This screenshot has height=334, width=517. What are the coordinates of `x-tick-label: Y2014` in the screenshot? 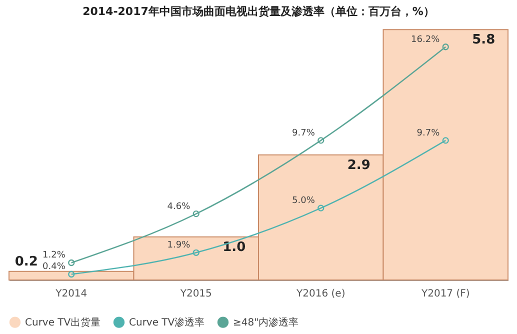 It's located at (71, 294).